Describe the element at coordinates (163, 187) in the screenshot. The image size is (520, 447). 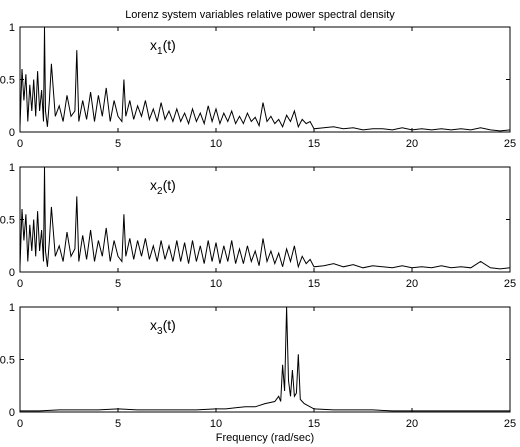
I see `series-label: x2(t)` at that location.